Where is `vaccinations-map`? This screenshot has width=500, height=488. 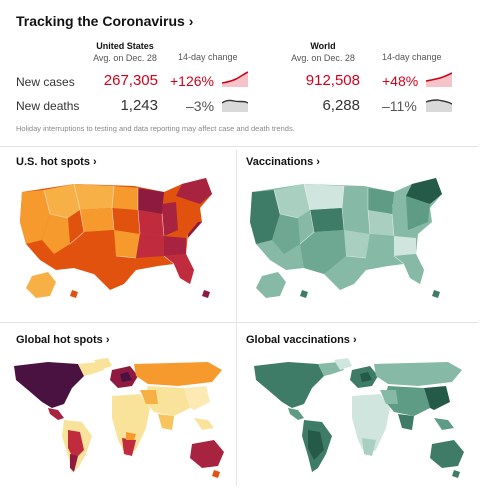
vaccinations-map is located at coordinates (347, 239).